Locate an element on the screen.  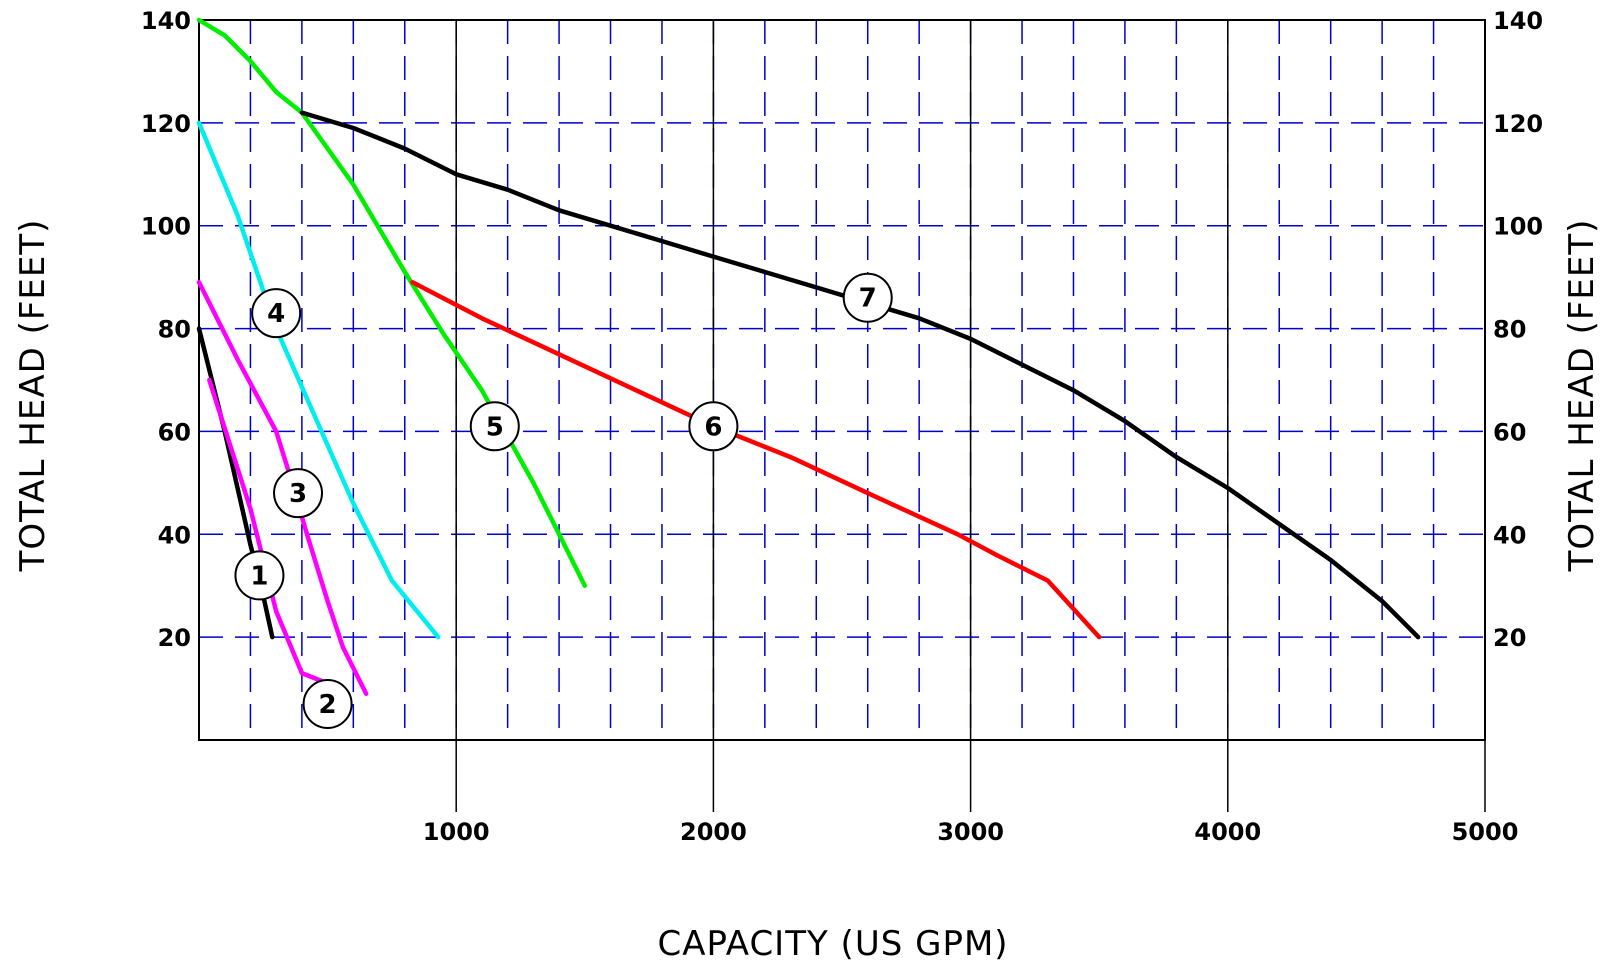
curve-label-text: 7 is located at coordinates (868, 299).